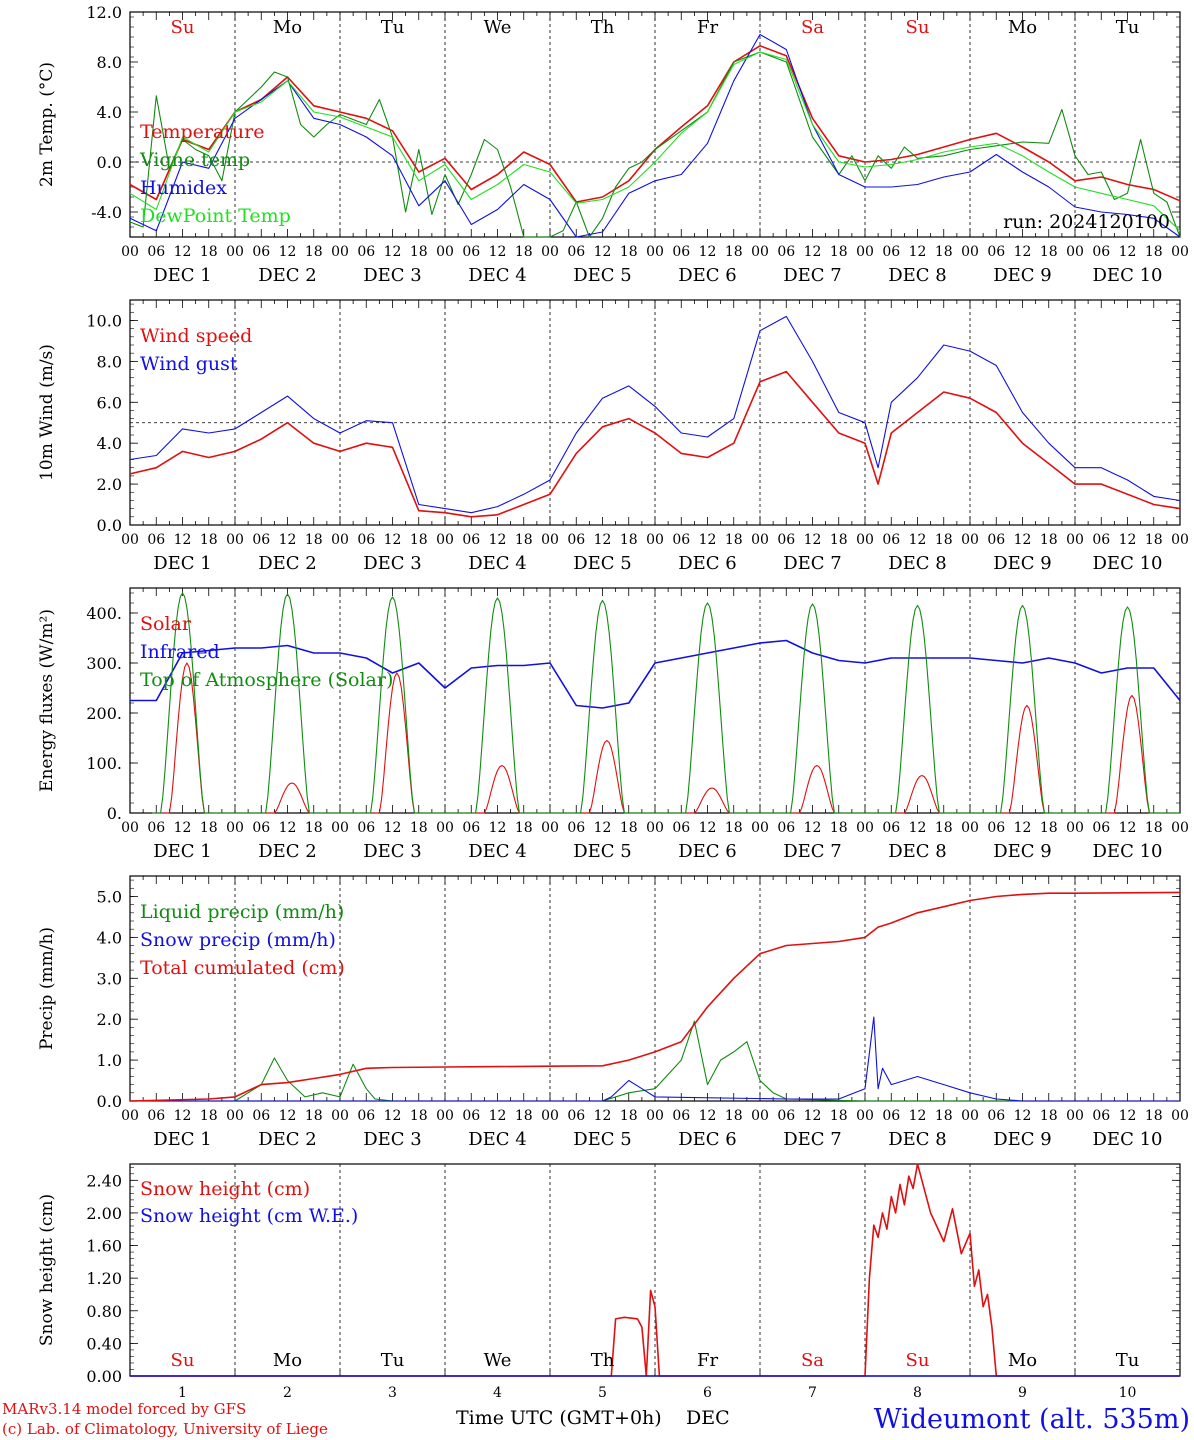 The width and height of the screenshot is (1194, 1440). What do you see at coordinates (559, 1418) in the screenshot?
I see `x-axis-label: Time UTC (GMT+0h)` at bounding box center [559, 1418].